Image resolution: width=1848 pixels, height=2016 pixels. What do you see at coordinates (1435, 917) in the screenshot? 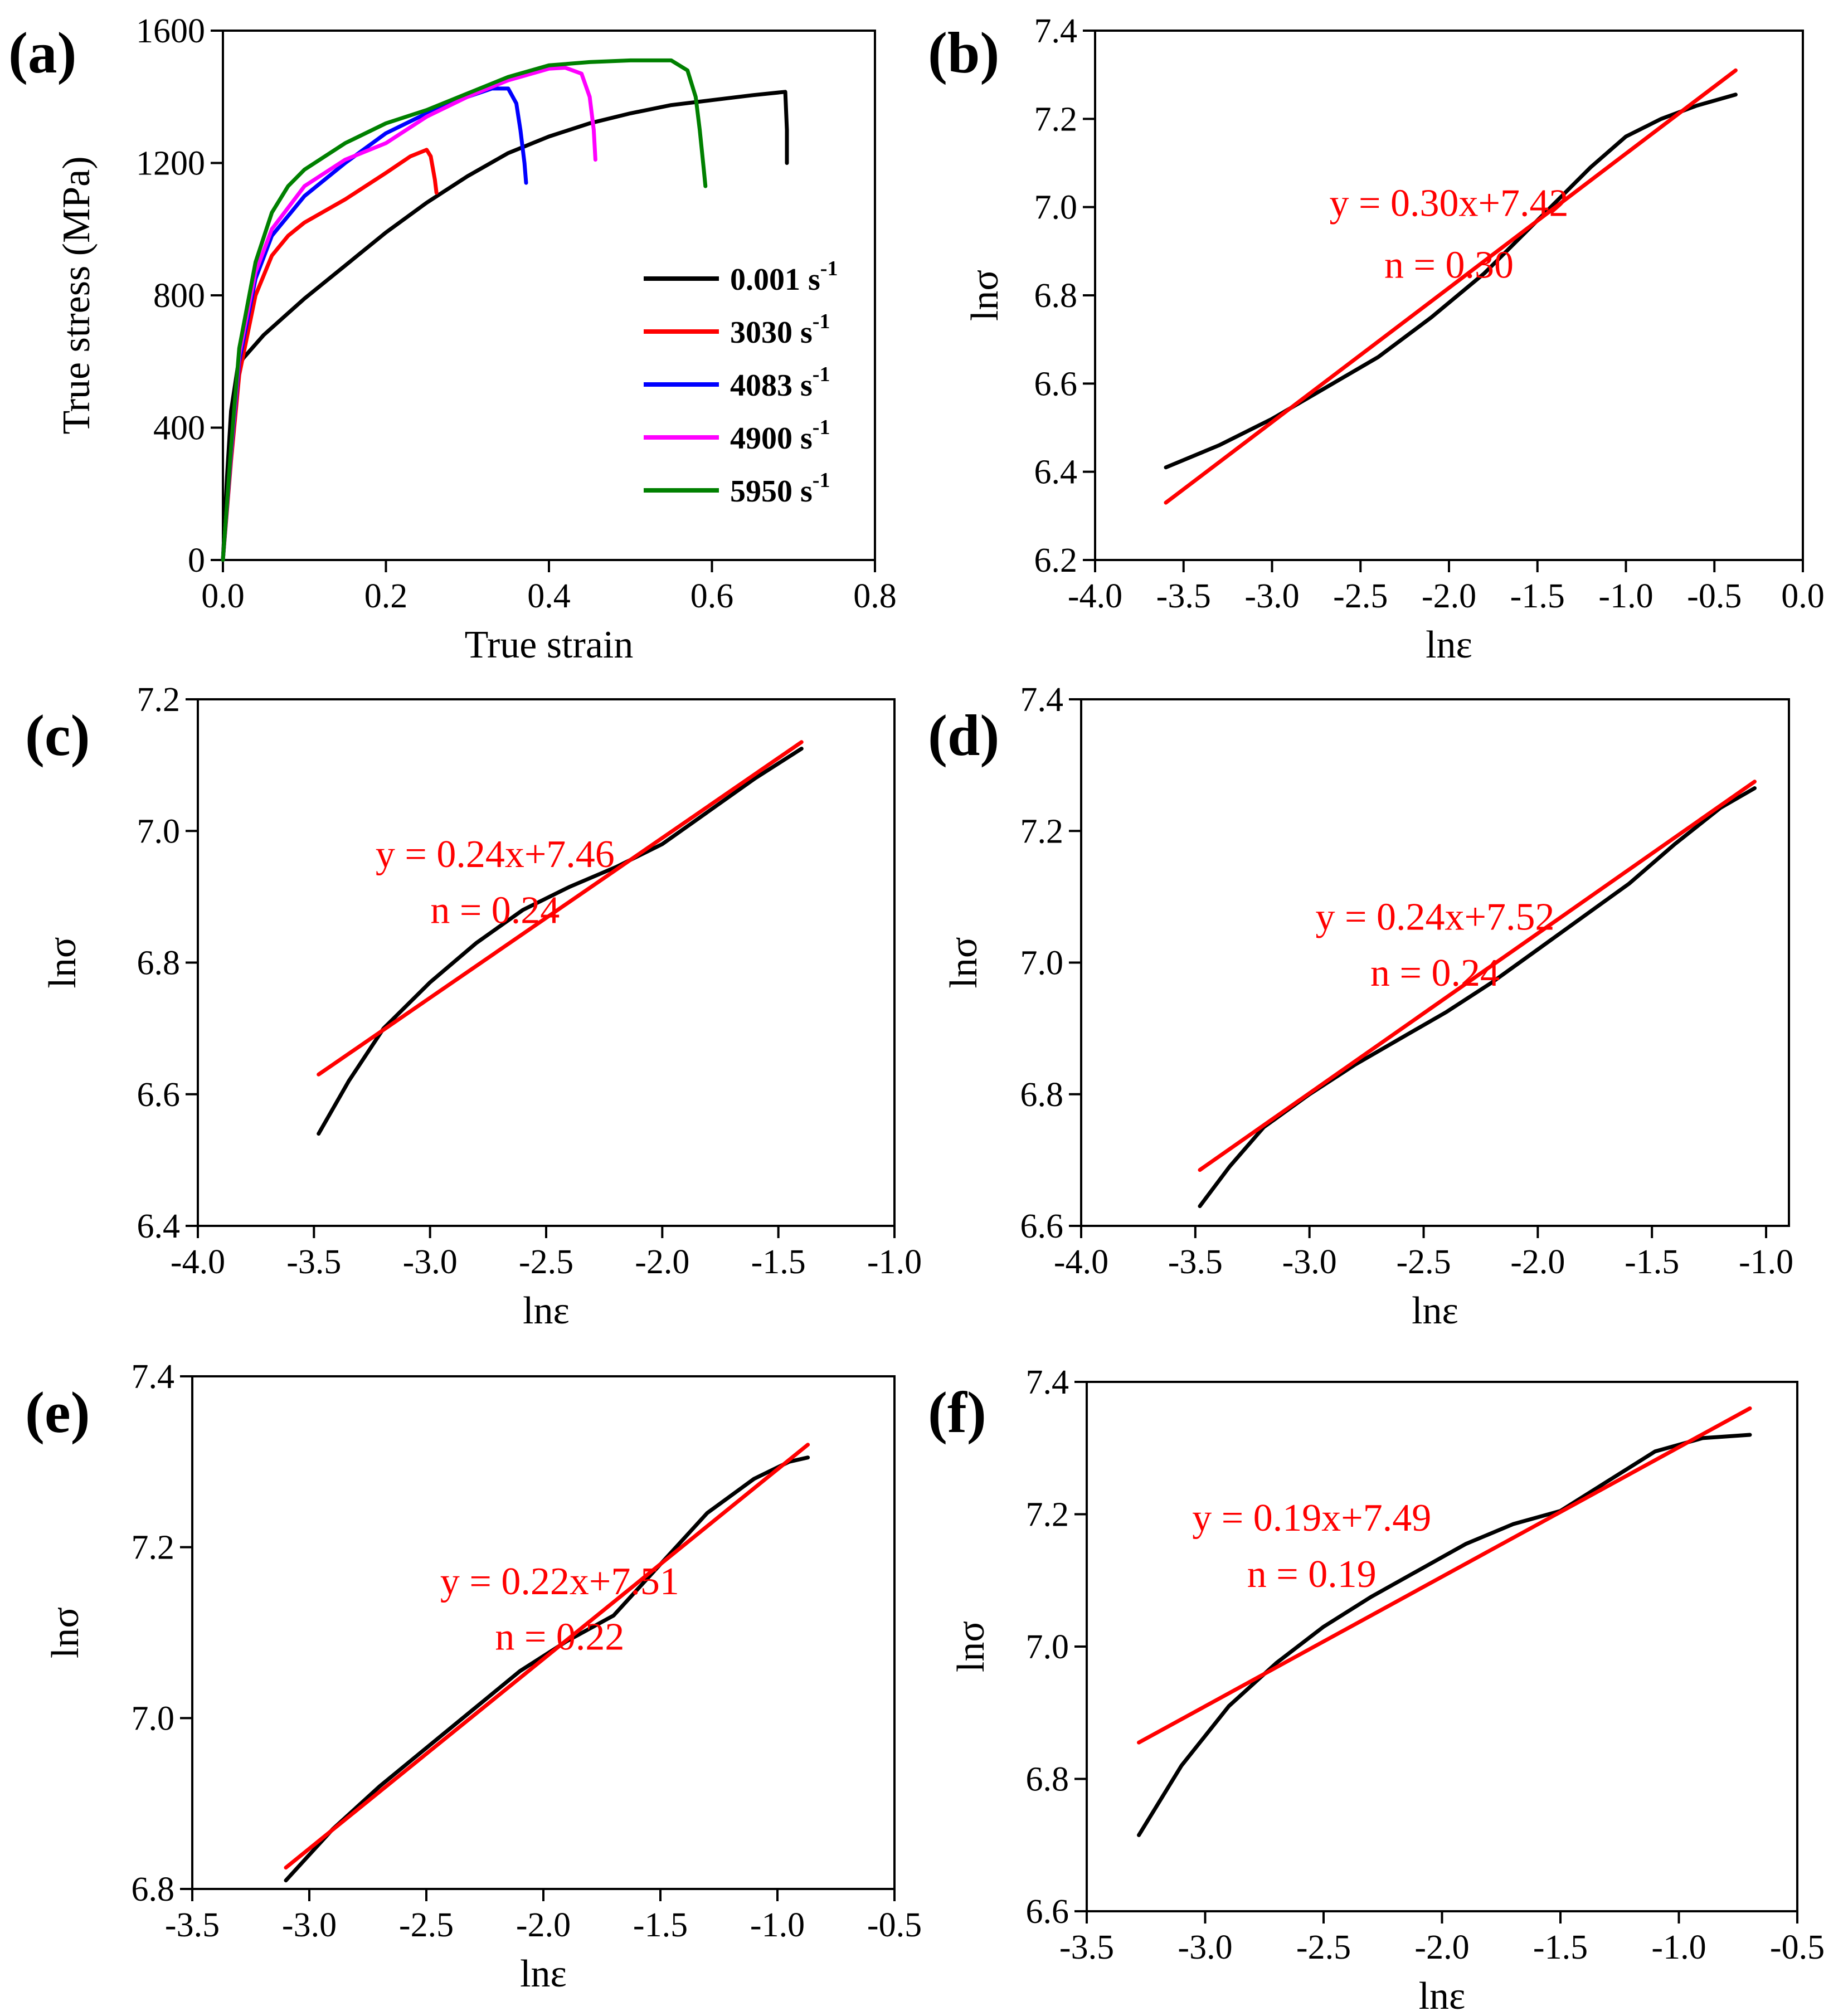
I see `fit-equation: y = 0.24x+7.52` at bounding box center [1435, 917].